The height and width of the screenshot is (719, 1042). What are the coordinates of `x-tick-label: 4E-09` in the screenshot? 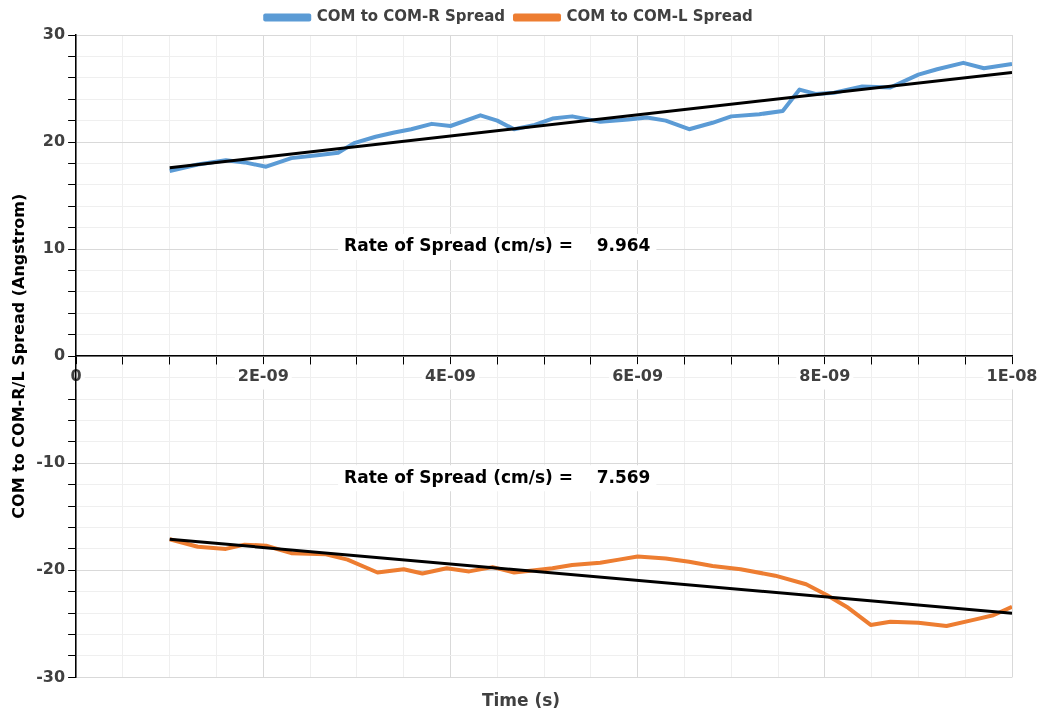 It's located at (450, 375).